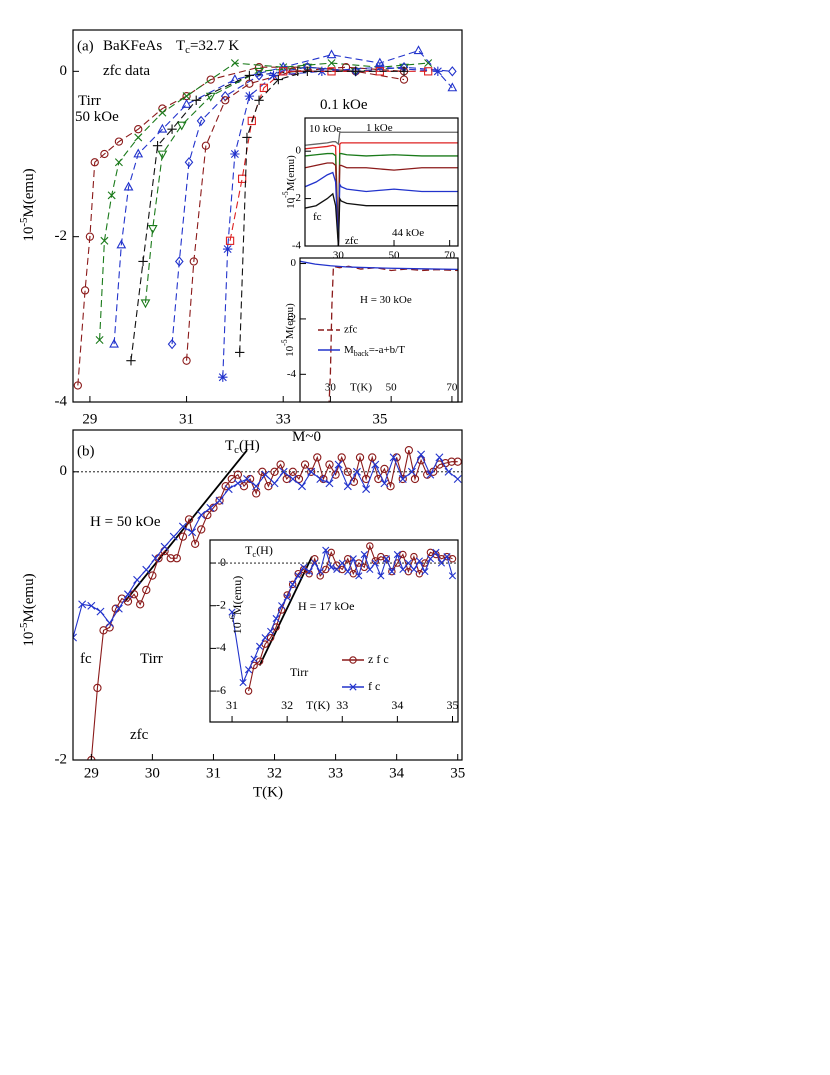 The width and height of the screenshot is (830, 1075). Describe the element at coordinates (97, 117) in the screenshot. I see `annotation-part: 50 kOe` at that location.